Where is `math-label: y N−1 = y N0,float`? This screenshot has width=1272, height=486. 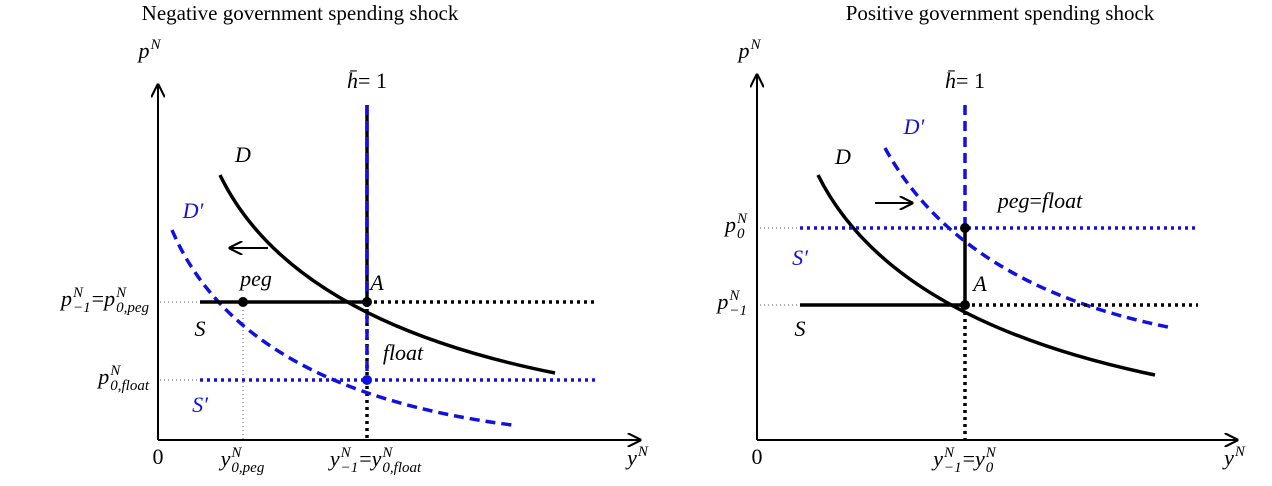 math-label: y N−1 = y N0,float is located at coordinates (375, 460).